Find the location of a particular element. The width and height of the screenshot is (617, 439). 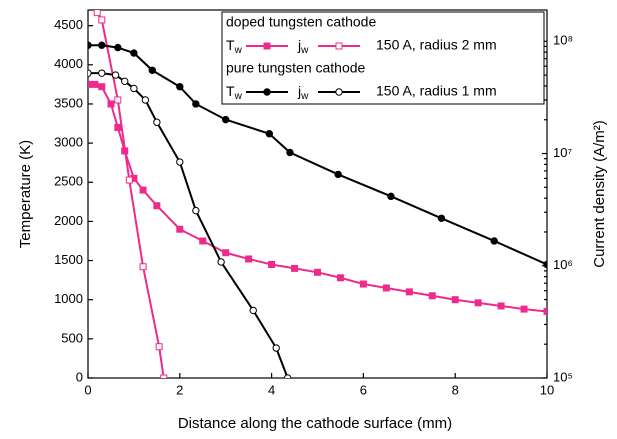

x-tick-label: 0 is located at coordinates (87, 389).